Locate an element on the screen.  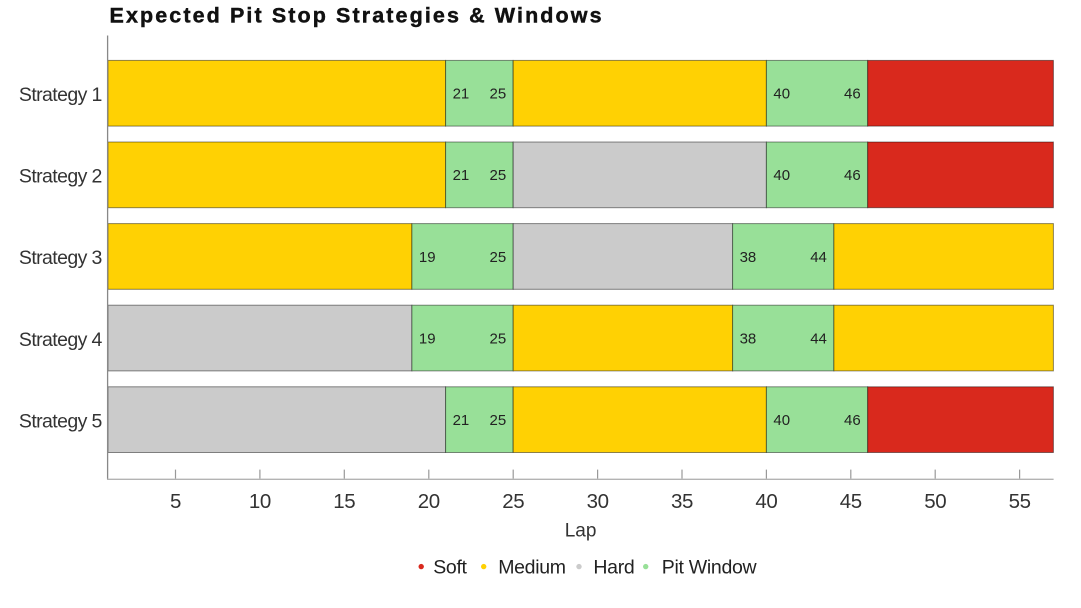
svg-text: 50 is located at coordinates (935, 501).